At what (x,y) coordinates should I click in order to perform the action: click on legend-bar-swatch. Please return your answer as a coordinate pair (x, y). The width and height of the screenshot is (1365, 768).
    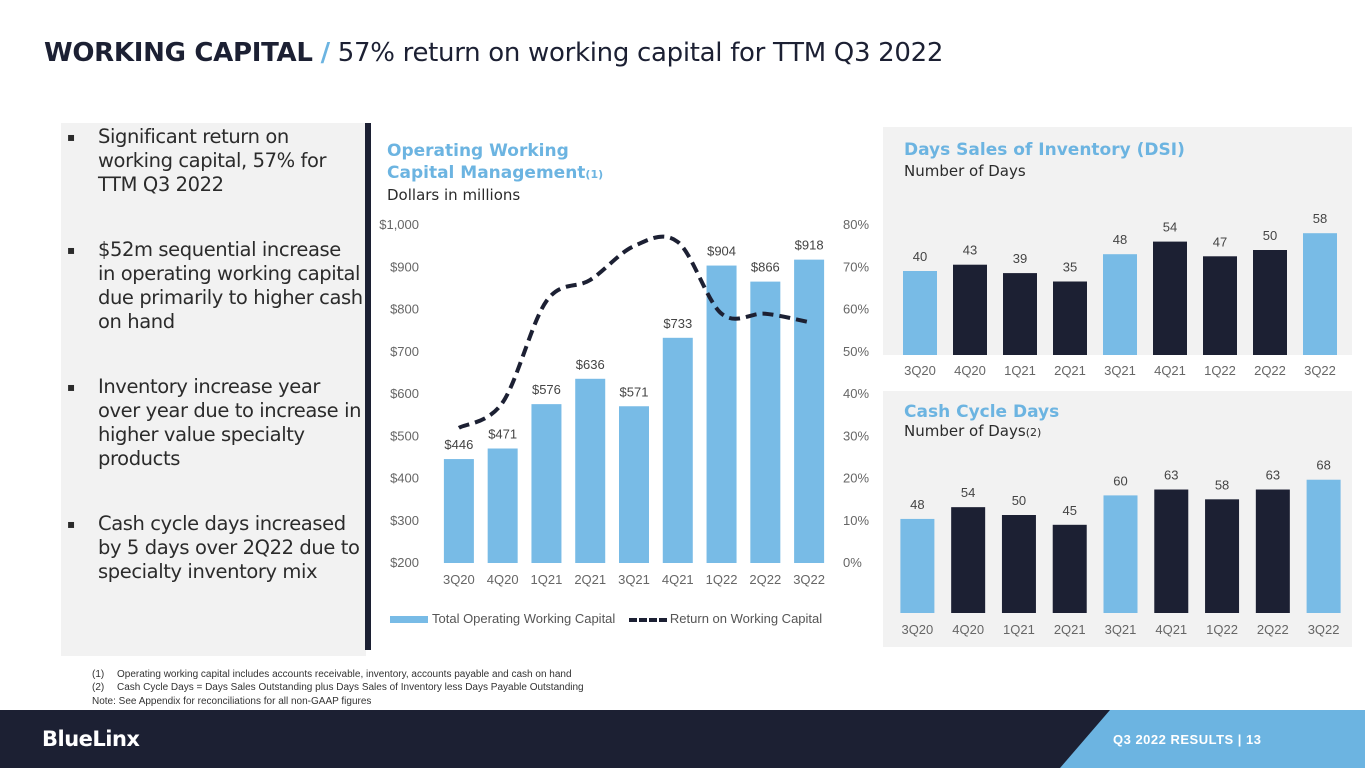
    Looking at the image, I should click on (409, 620).